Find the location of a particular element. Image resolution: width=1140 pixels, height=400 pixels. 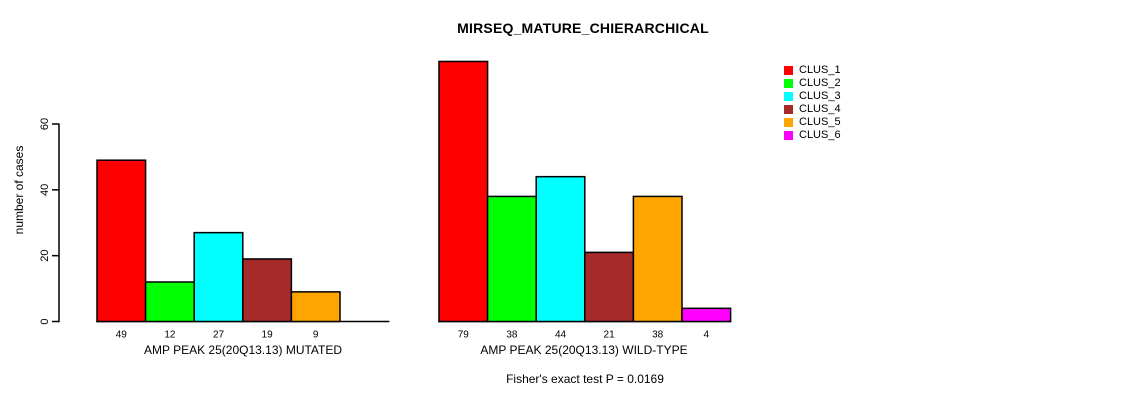

legend-item-clus_5: CLUS_5 is located at coordinates (812, 122).